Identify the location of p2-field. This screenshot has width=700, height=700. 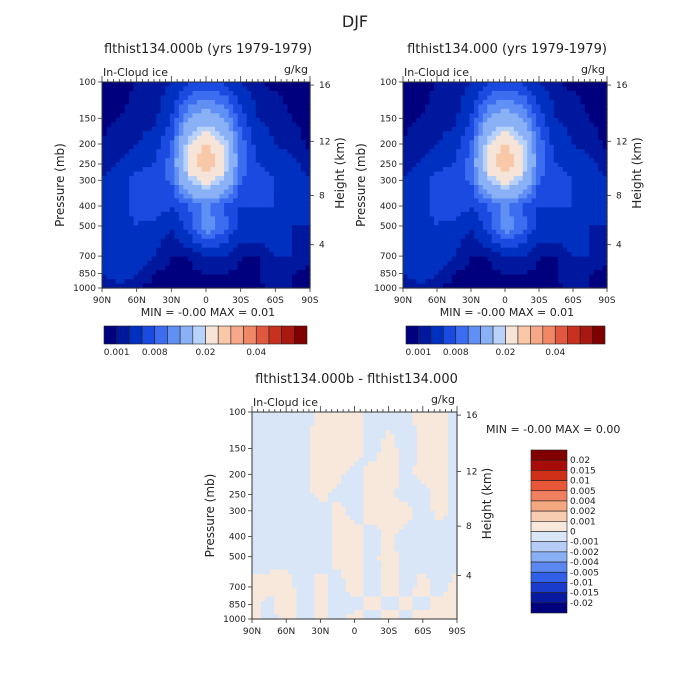
(505, 185).